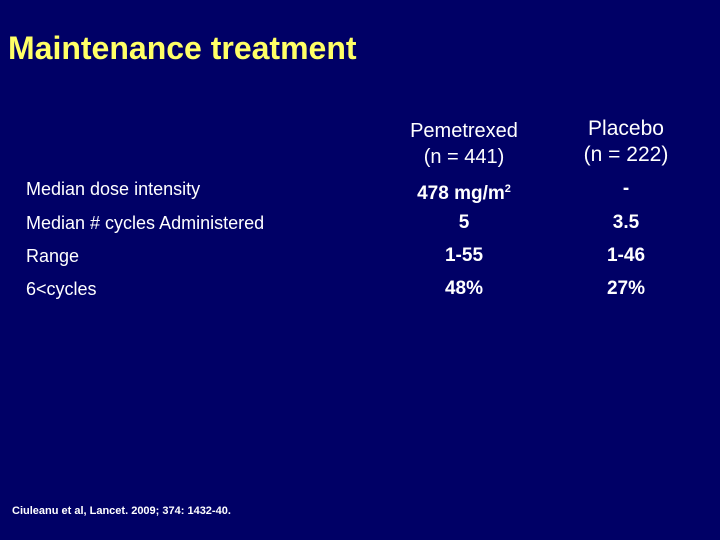 Image resolution: width=720 pixels, height=540 pixels. I want to click on cell-pemetrexed-dose-intensity-exponent: 2, so click(507, 189).